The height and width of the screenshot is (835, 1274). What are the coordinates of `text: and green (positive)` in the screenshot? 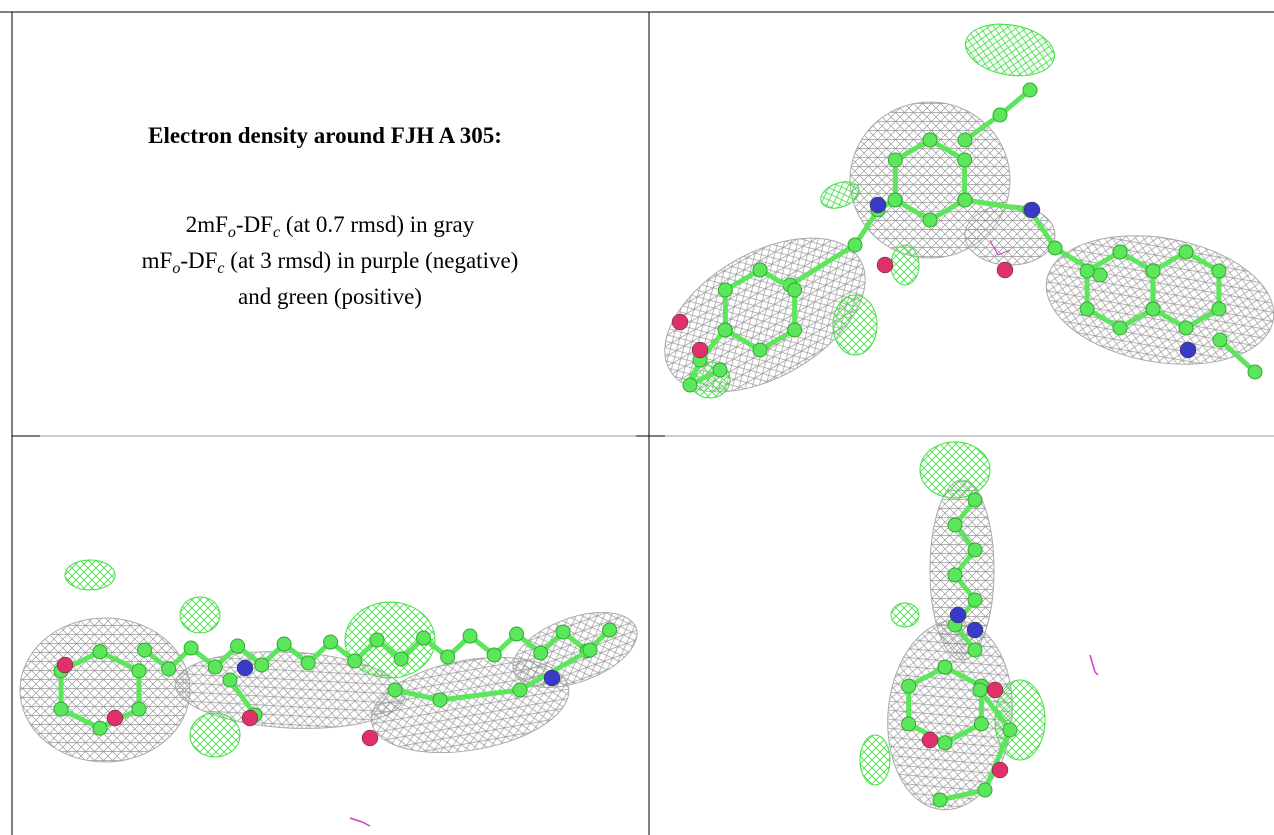 It's located at (330, 296).